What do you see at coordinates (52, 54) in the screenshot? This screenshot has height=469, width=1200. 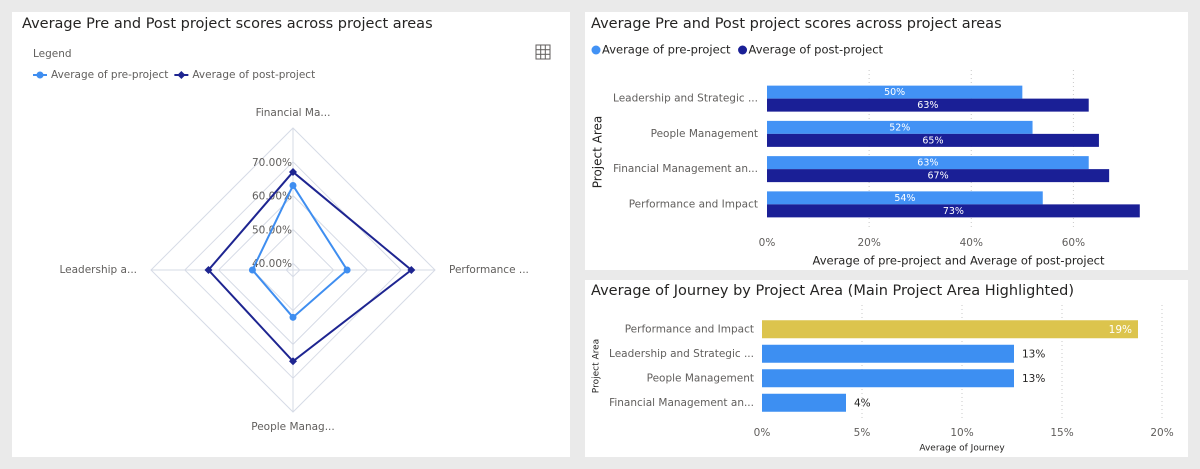 I see `legend-title: Legend` at bounding box center [52, 54].